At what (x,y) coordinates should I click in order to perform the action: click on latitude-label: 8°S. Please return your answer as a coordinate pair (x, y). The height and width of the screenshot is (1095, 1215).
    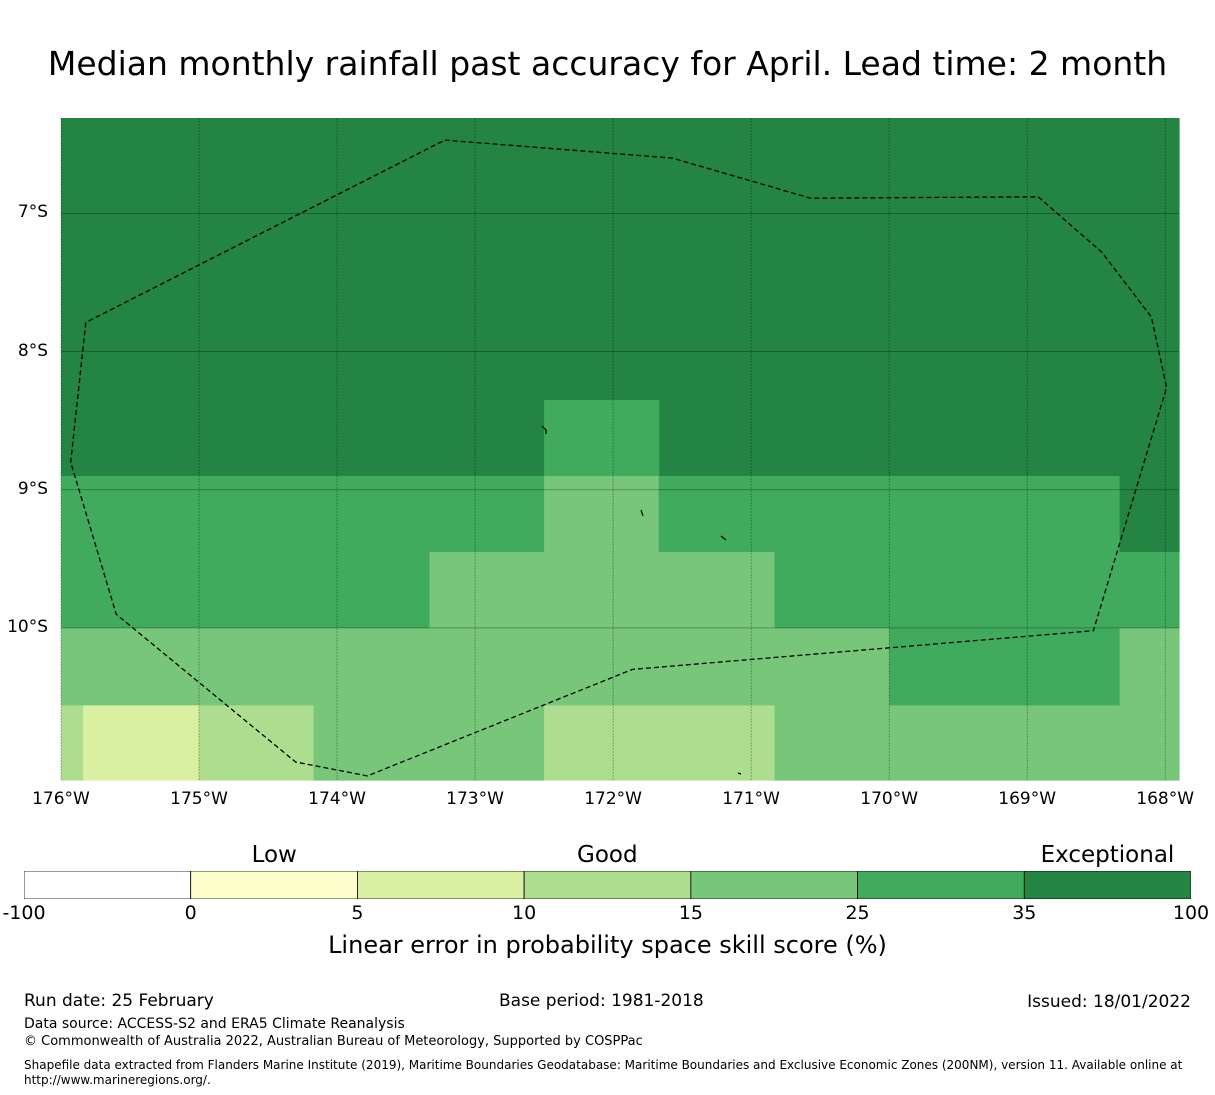
    Looking at the image, I should click on (32, 350).